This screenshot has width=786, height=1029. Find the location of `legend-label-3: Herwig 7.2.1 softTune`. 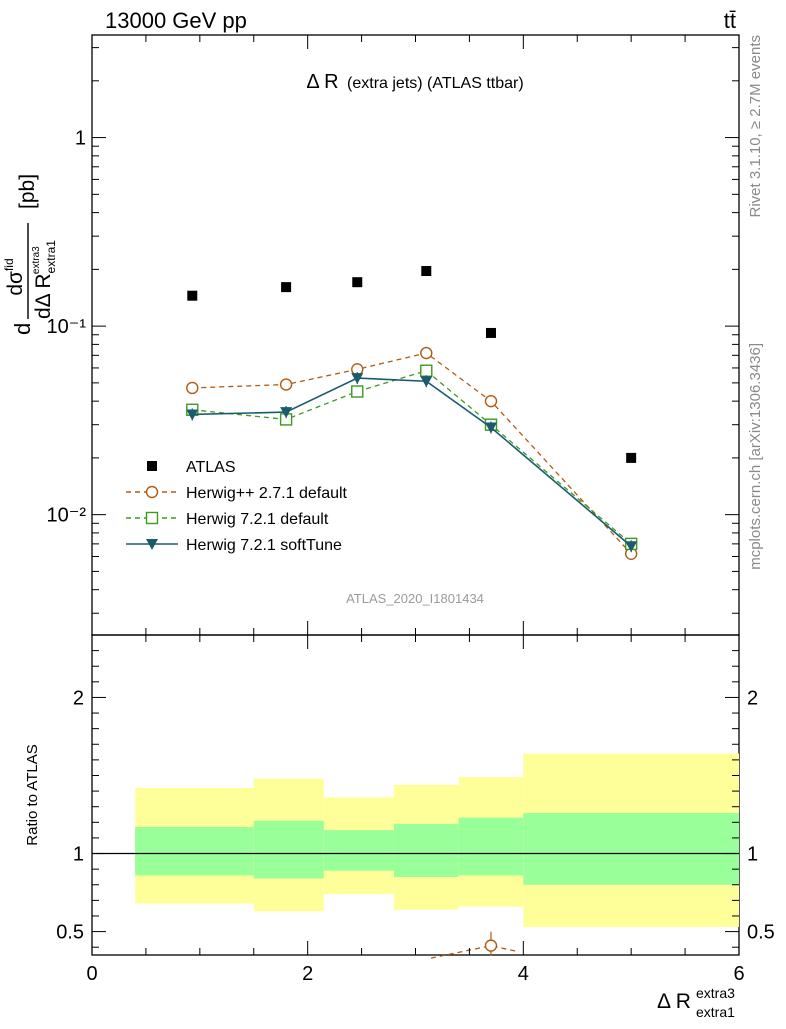

legend-label-3: Herwig 7.2.1 softTune is located at coordinates (264, 545).